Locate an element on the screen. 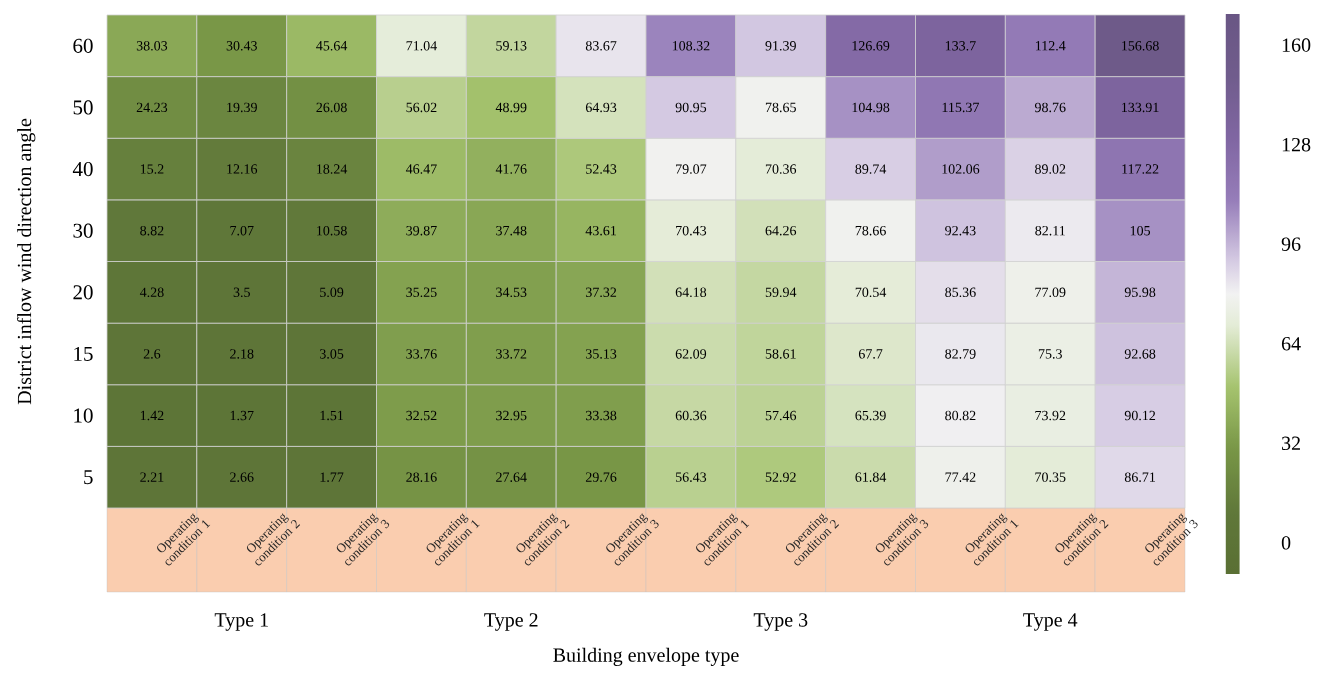  data-label: 82.79 is located at coordinates (960, 354).